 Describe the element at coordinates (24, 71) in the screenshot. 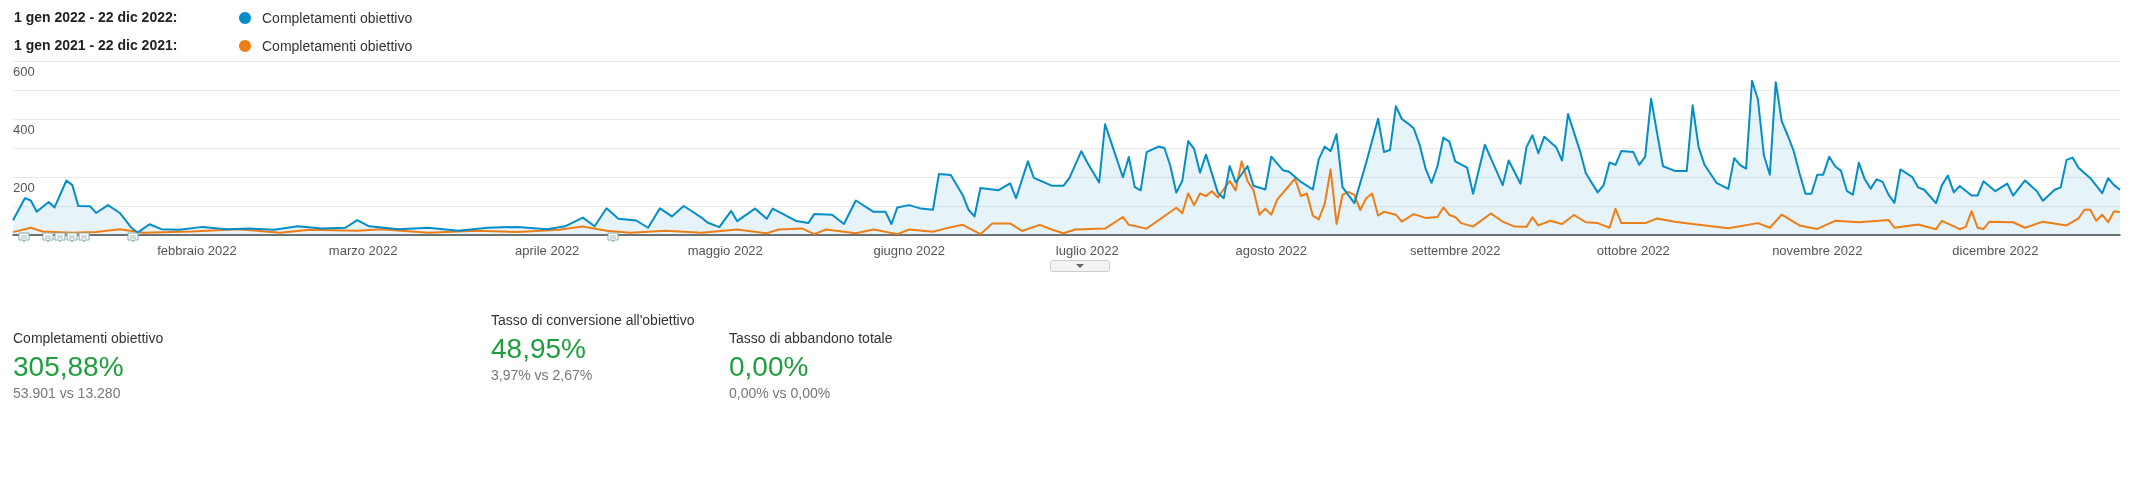

I see `y-tick-label: 600` at that location.